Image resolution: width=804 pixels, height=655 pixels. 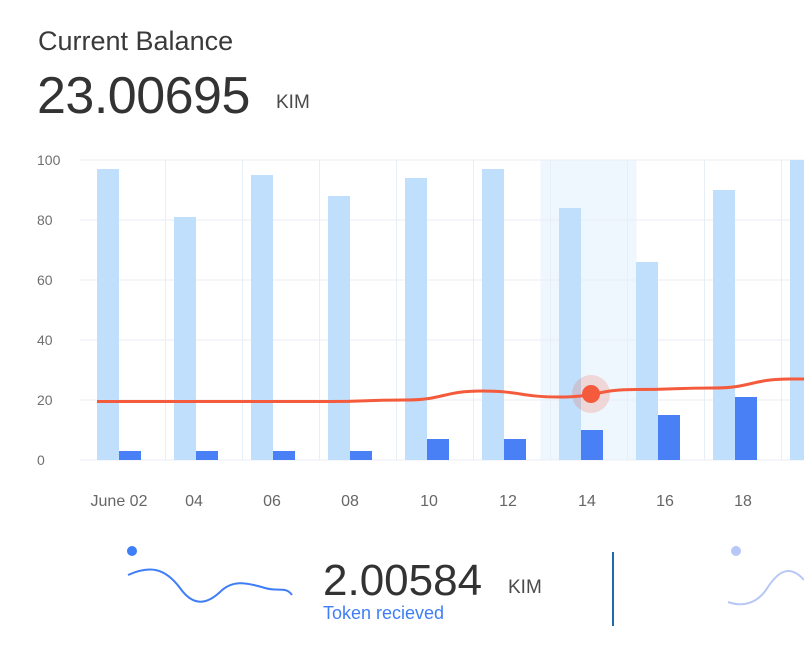 What do you see at coordinates (765, 588) in the screenshot?
I see `sparkline-right-line` at bounding box center [765, 588].